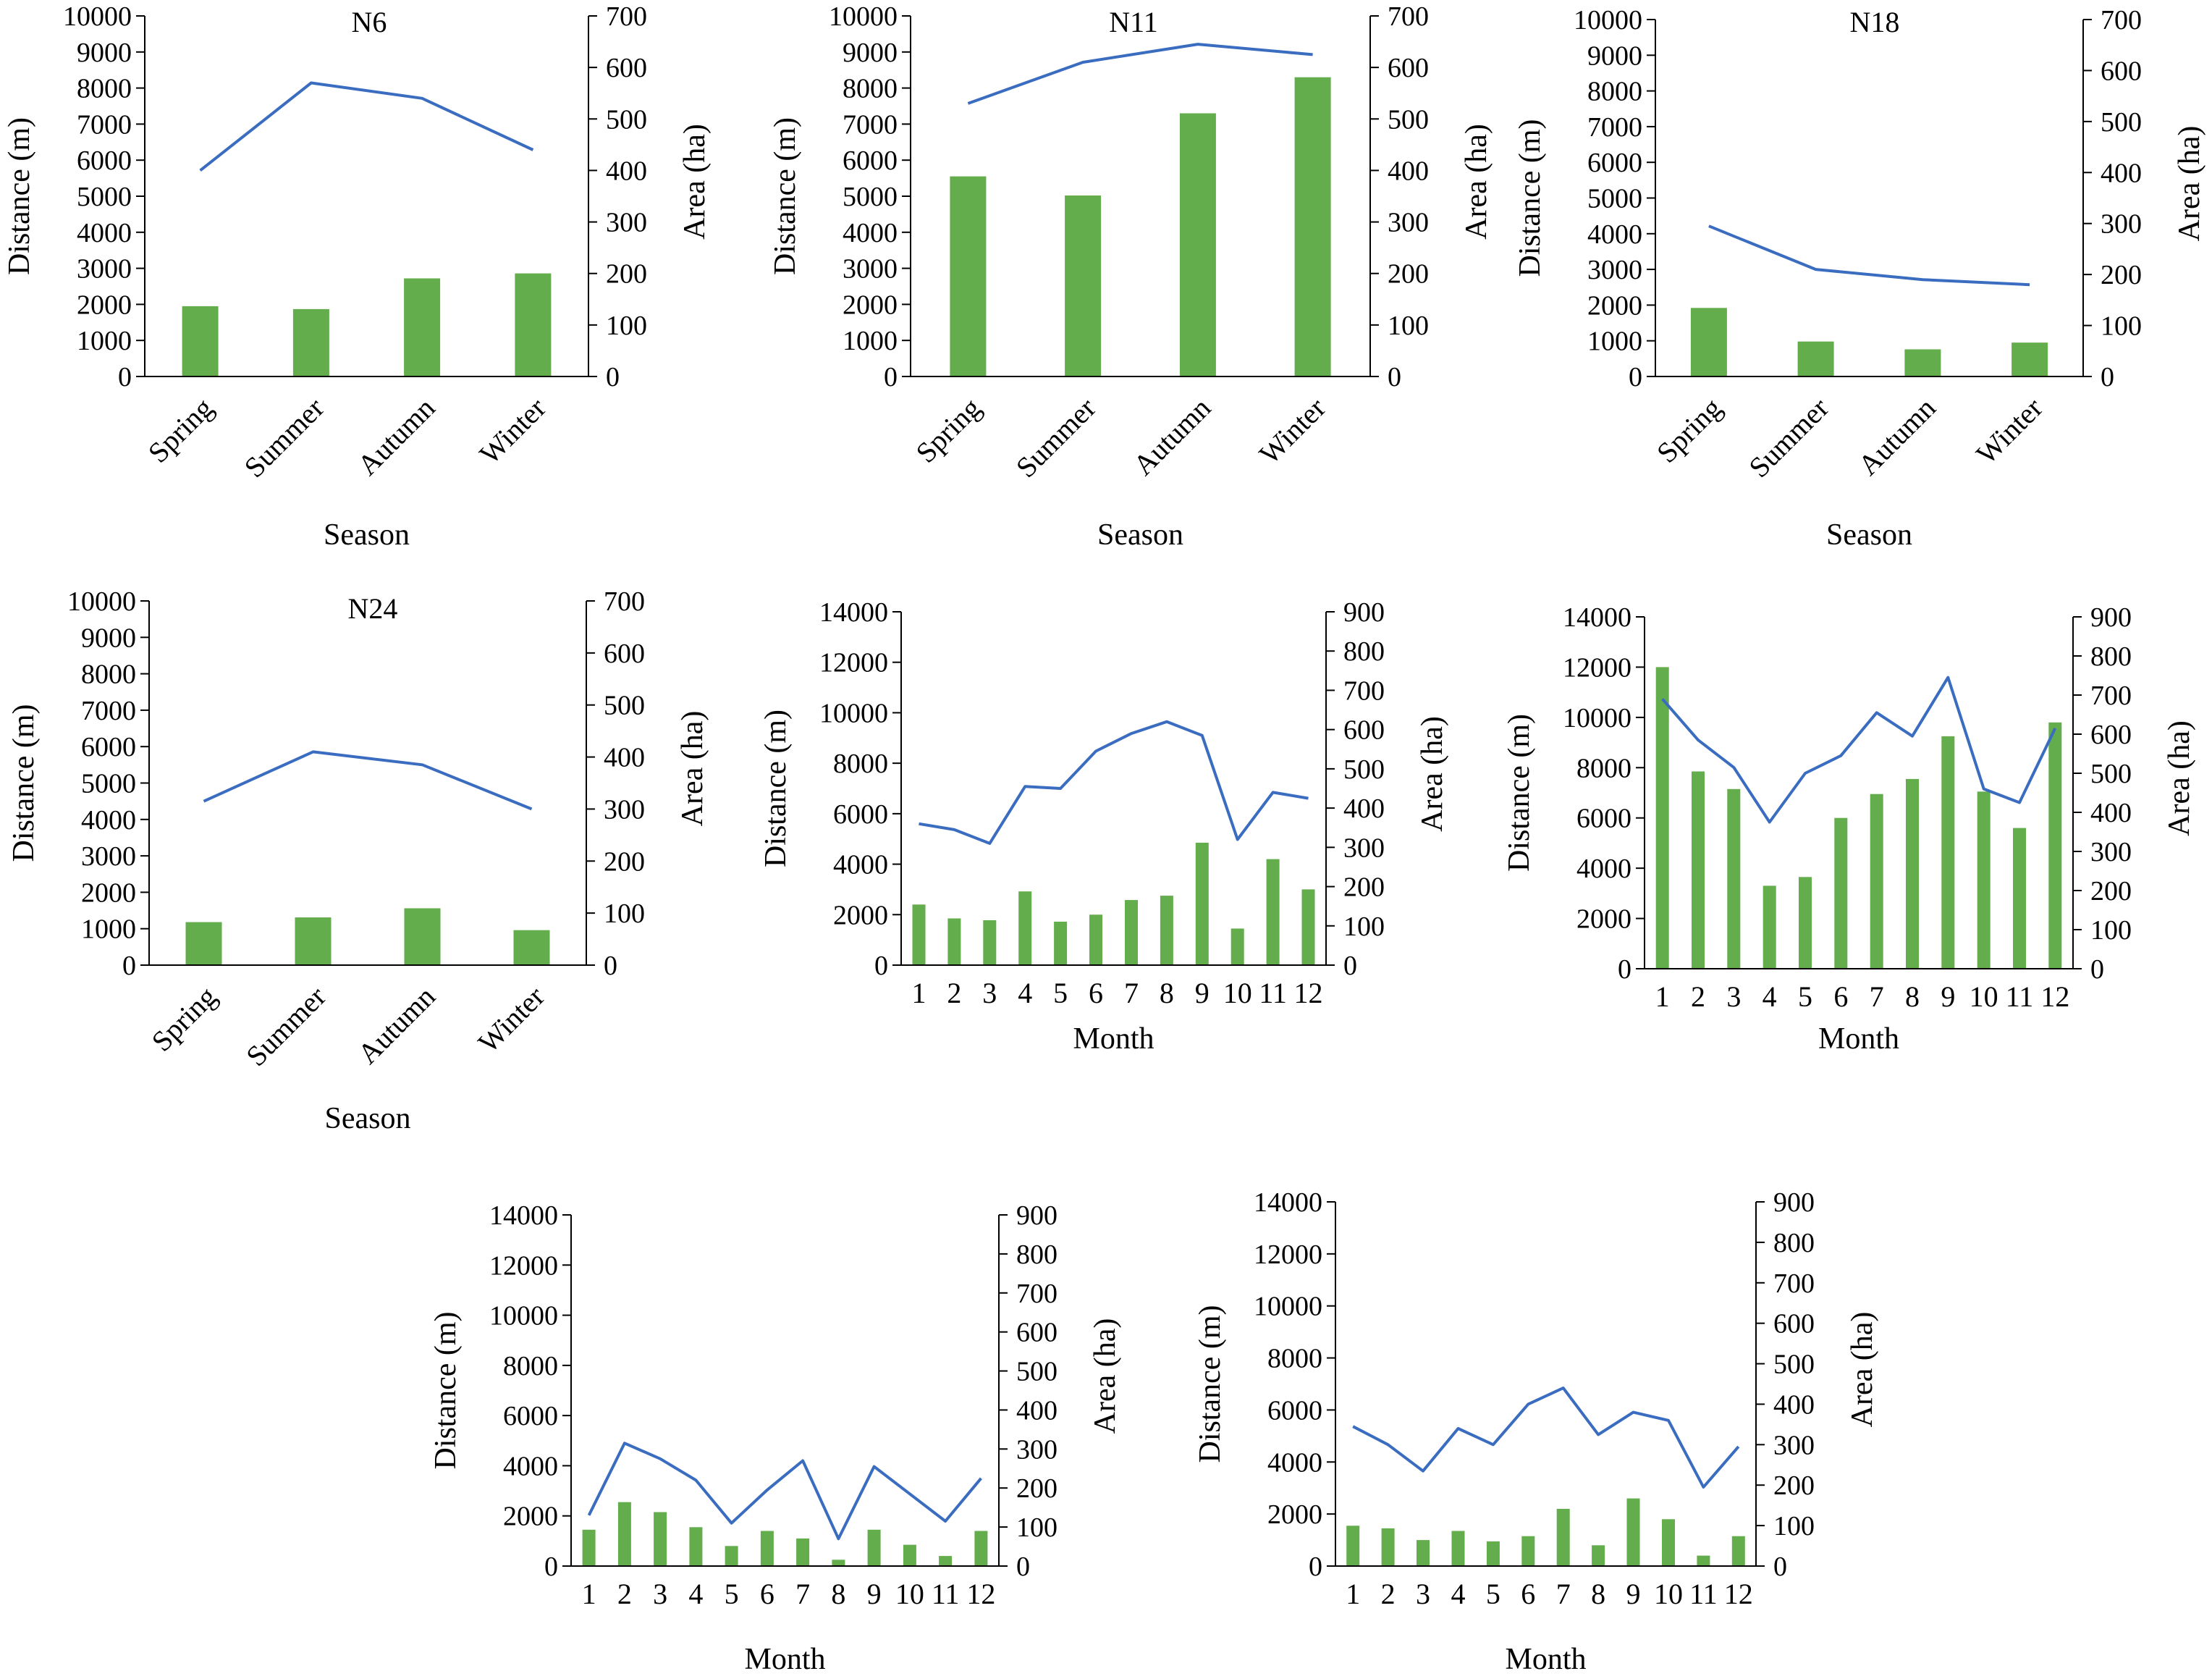 The image size is (2212, 1679). What do you see at coordinates (870, 197) in the screenshot?
I see `y-tick-label-left: 5000` at bounding box center [870, 197].